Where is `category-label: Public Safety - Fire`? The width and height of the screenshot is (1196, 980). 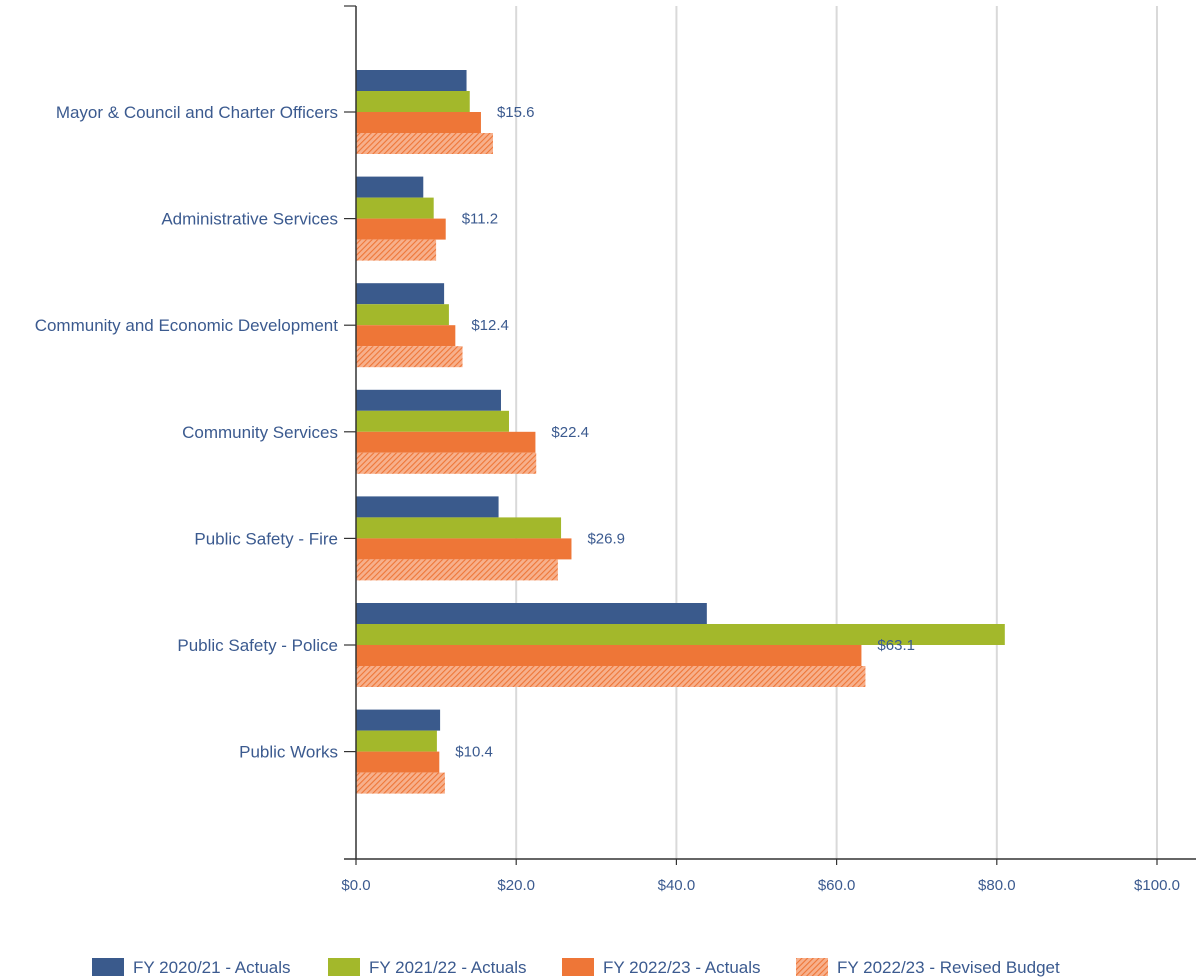
category-label: Public Safety - Fire is located at coordinates (266, 538).